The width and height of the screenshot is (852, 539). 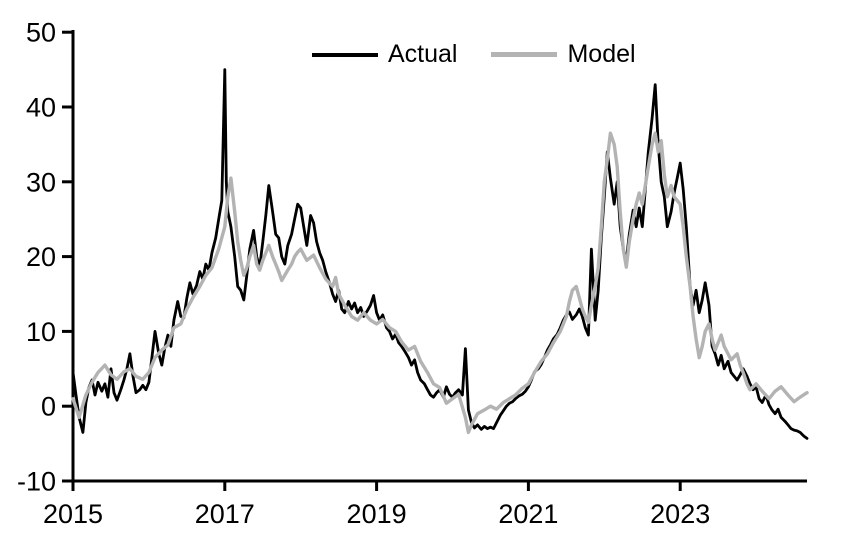 What do you see at coordinates (377, 514) in the screenshot?
I see `x-tick-label: 2019` at bounding box center [377, 514].